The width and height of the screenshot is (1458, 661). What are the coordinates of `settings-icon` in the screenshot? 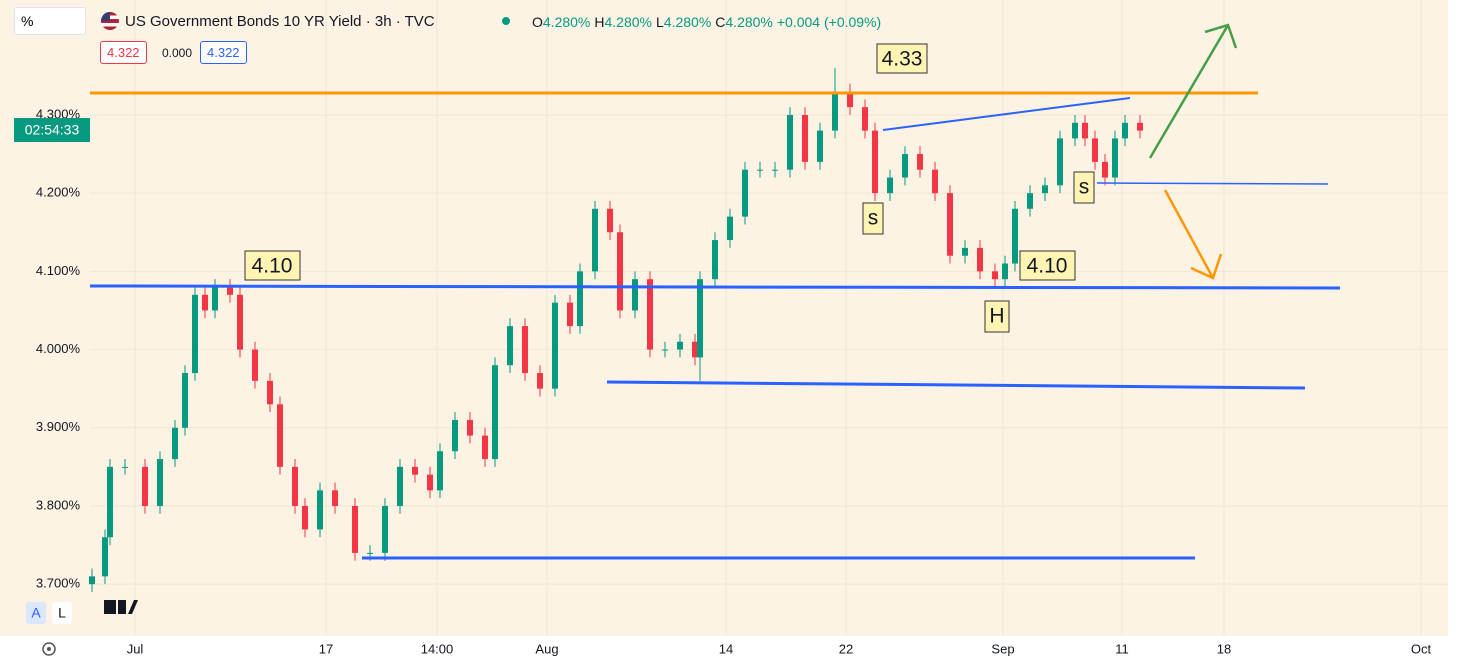 It's located at (49, 649).